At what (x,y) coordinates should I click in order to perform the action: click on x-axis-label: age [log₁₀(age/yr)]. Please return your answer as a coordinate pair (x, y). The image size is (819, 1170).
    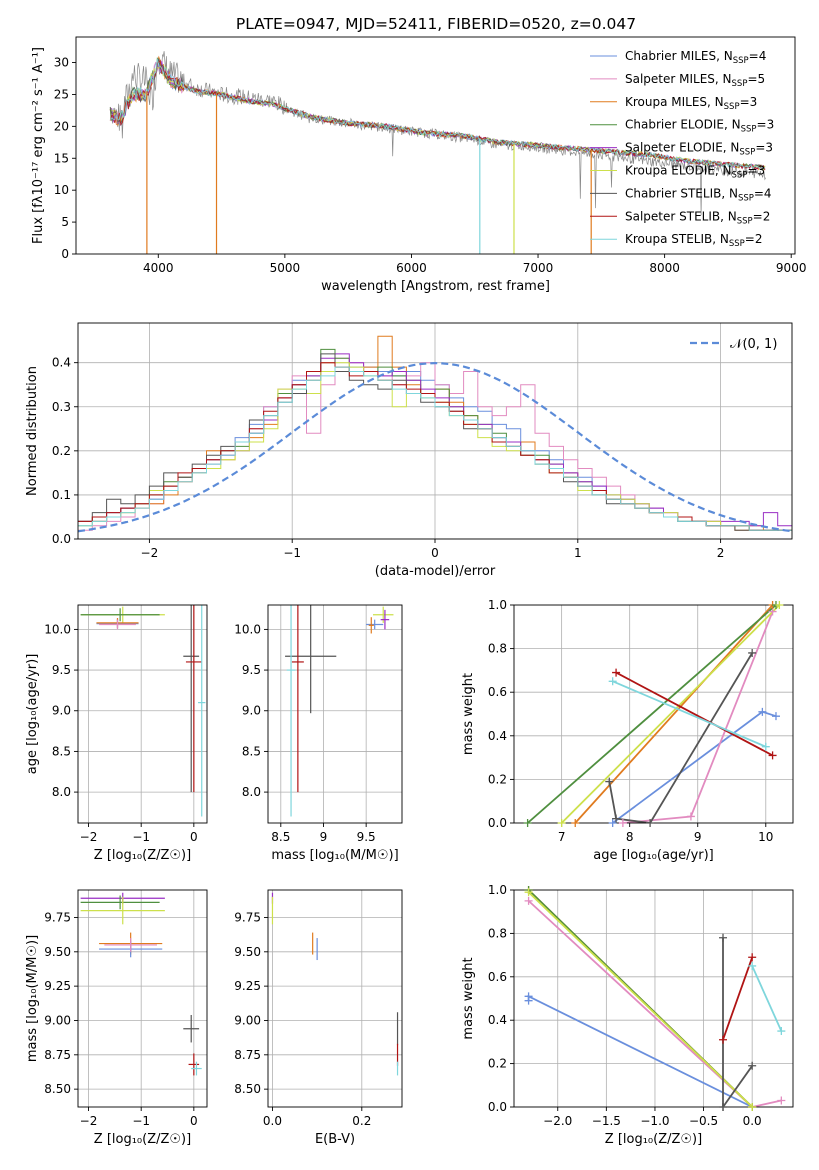
    Looking at the image, I should click on (653, 855).